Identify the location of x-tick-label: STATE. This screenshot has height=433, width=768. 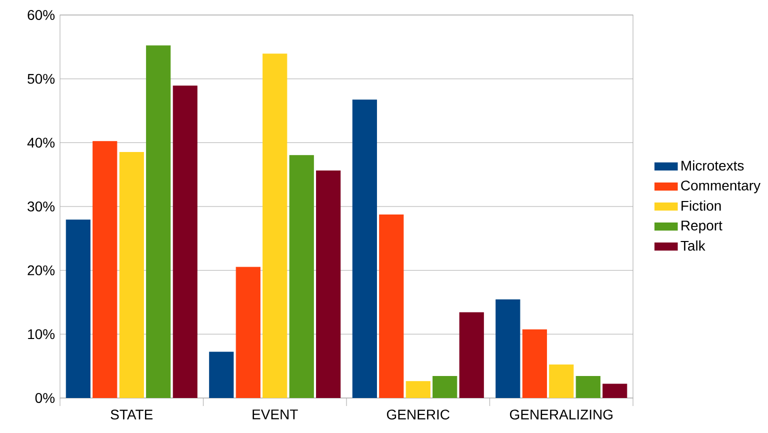
(131, 415).